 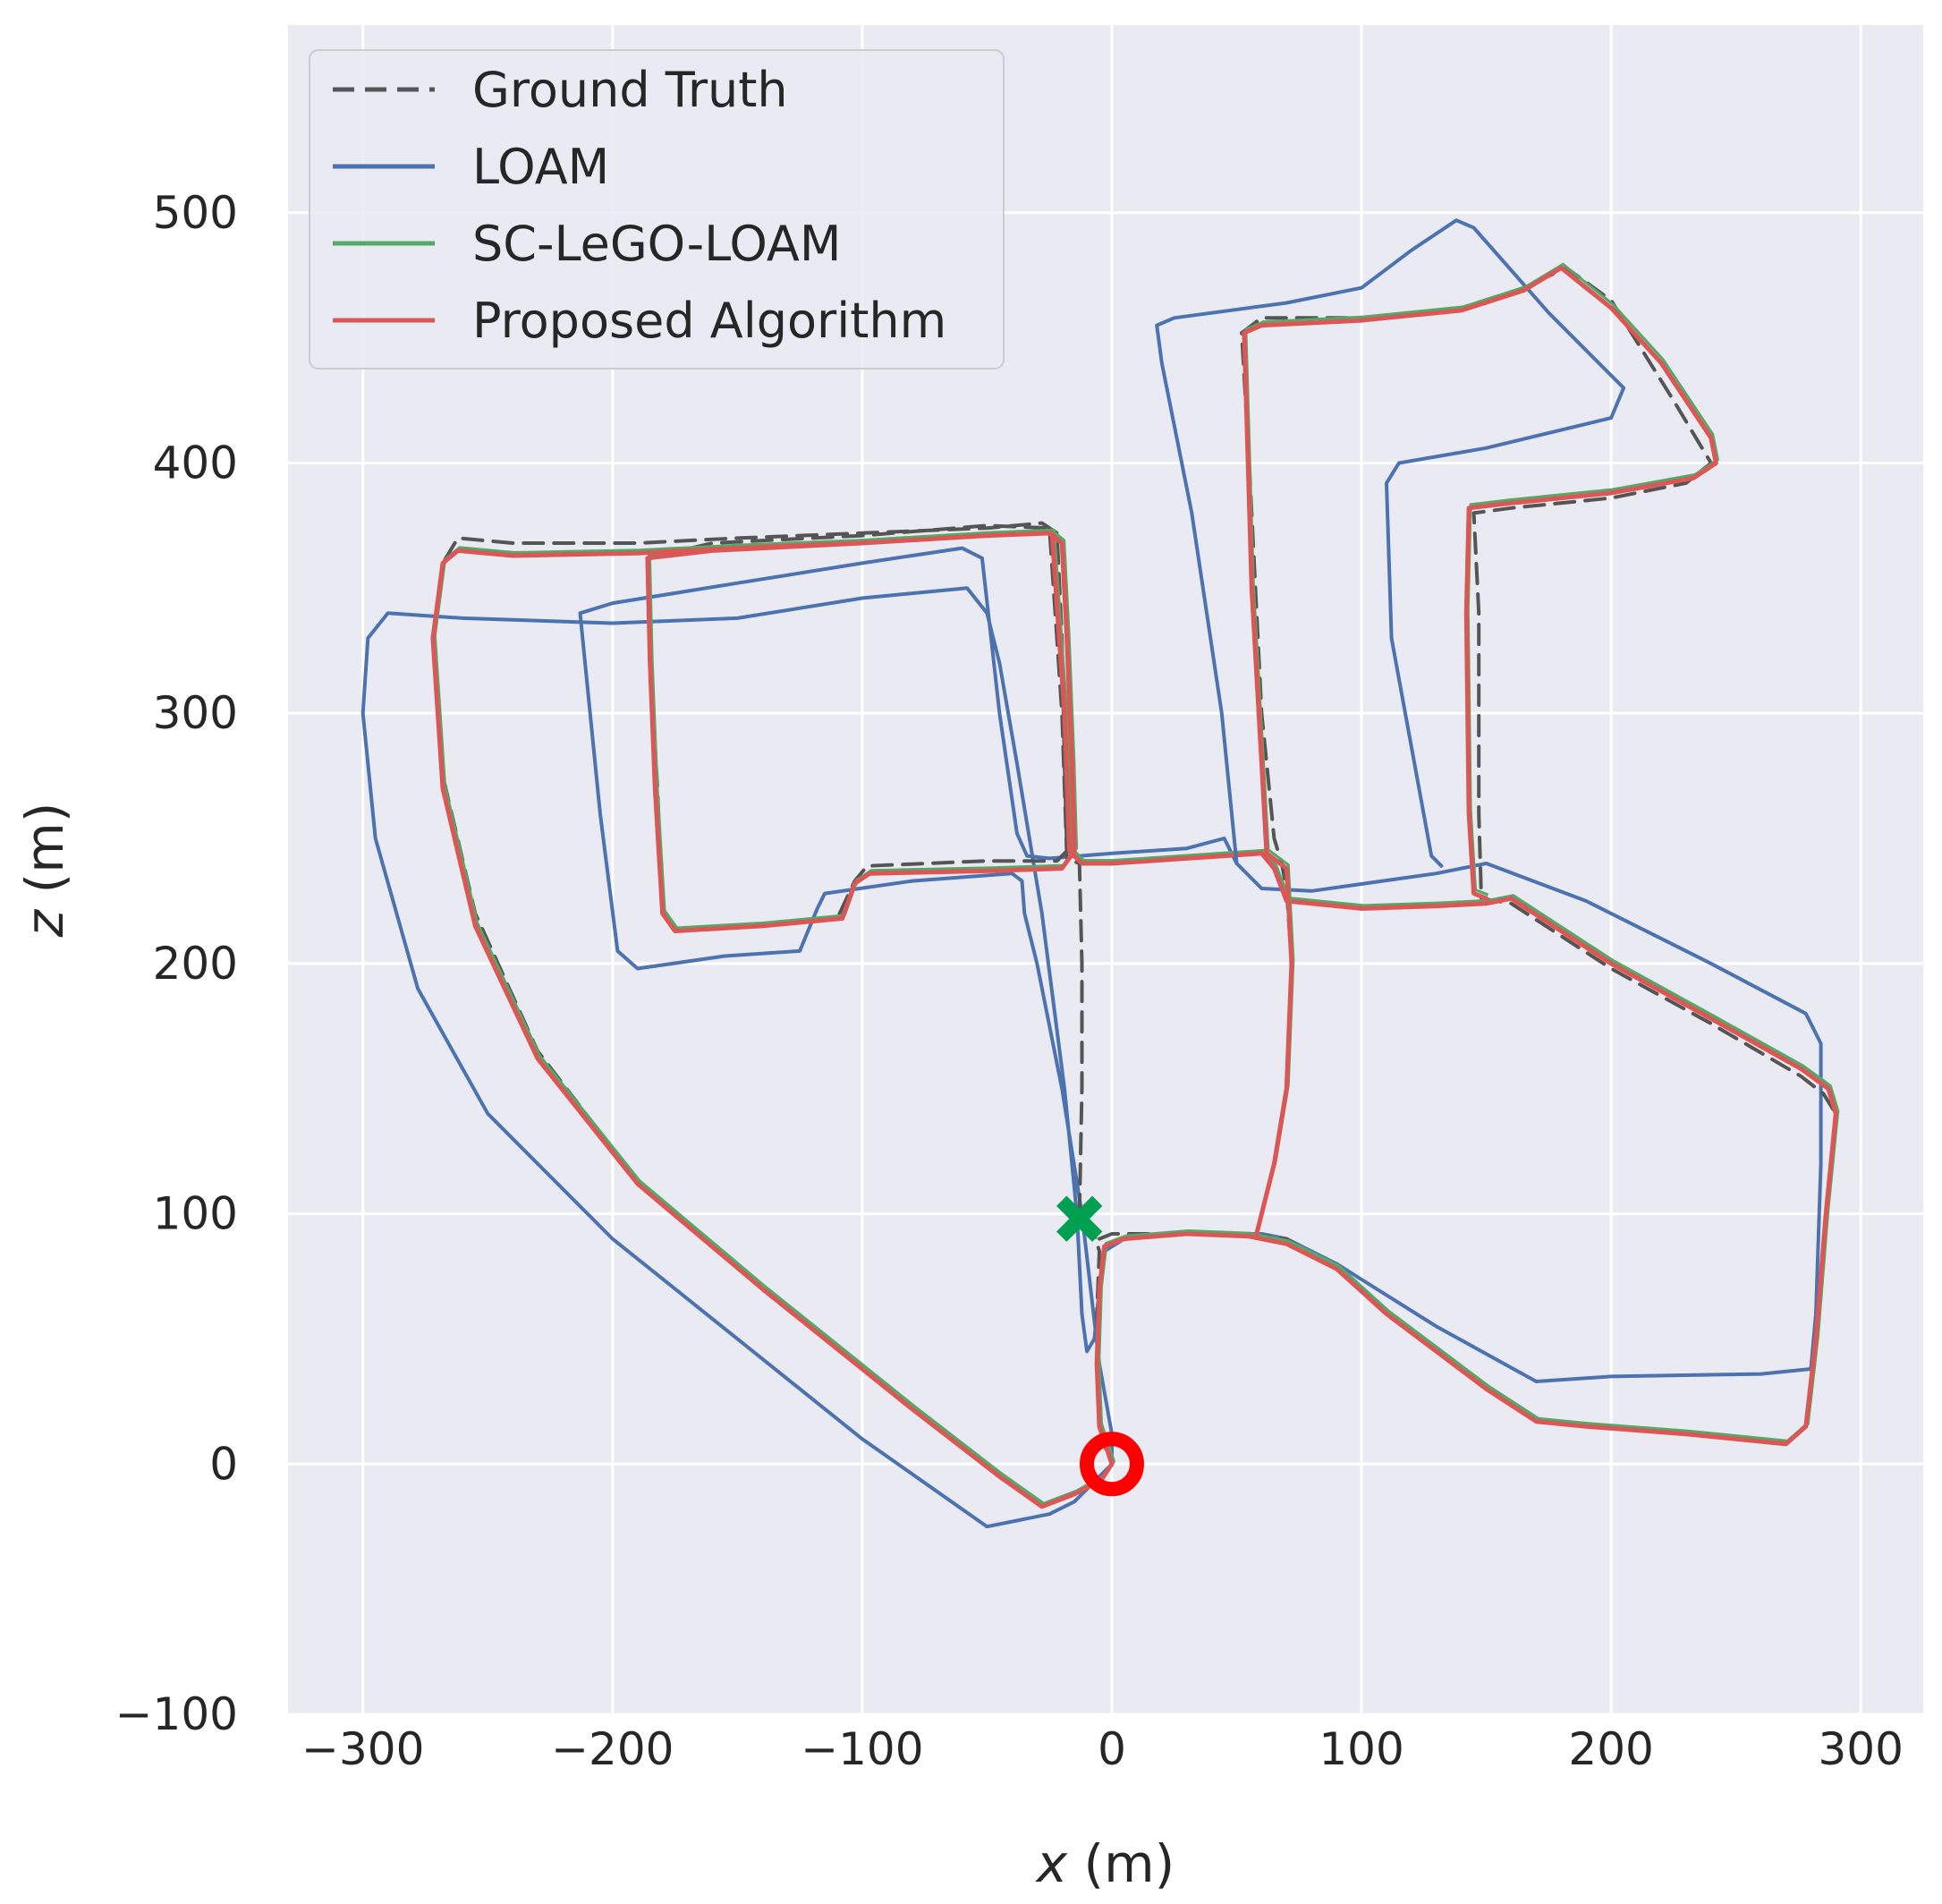 What do you see at coordinates (1111, 1464) in the screenshot?
I see `start-marker` at bounding box center [1111, 1464].